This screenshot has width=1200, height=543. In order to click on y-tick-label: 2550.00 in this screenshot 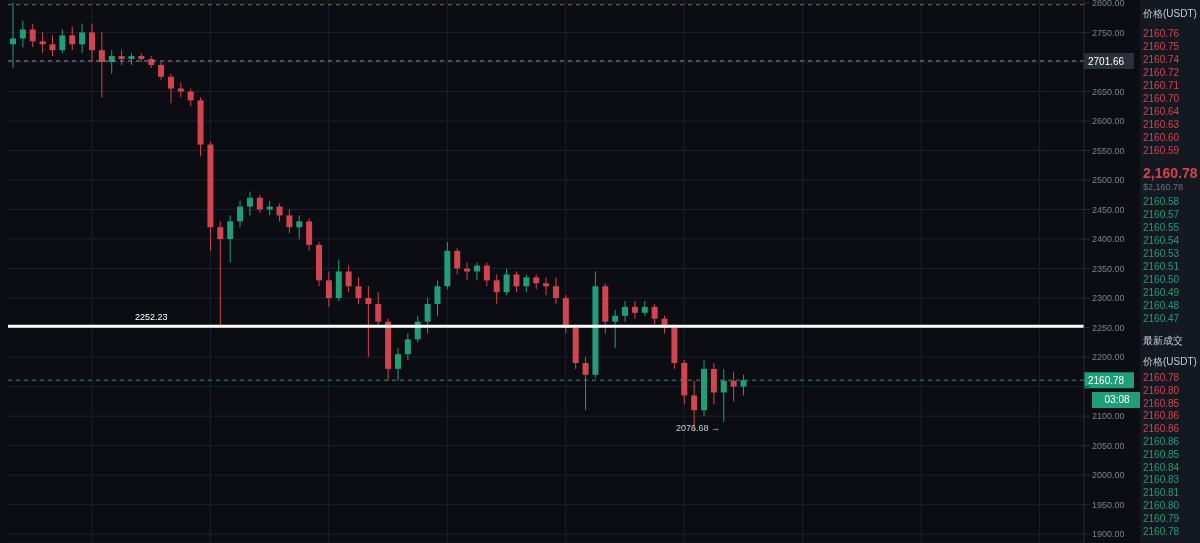, I will do `click(1108, 150)`.